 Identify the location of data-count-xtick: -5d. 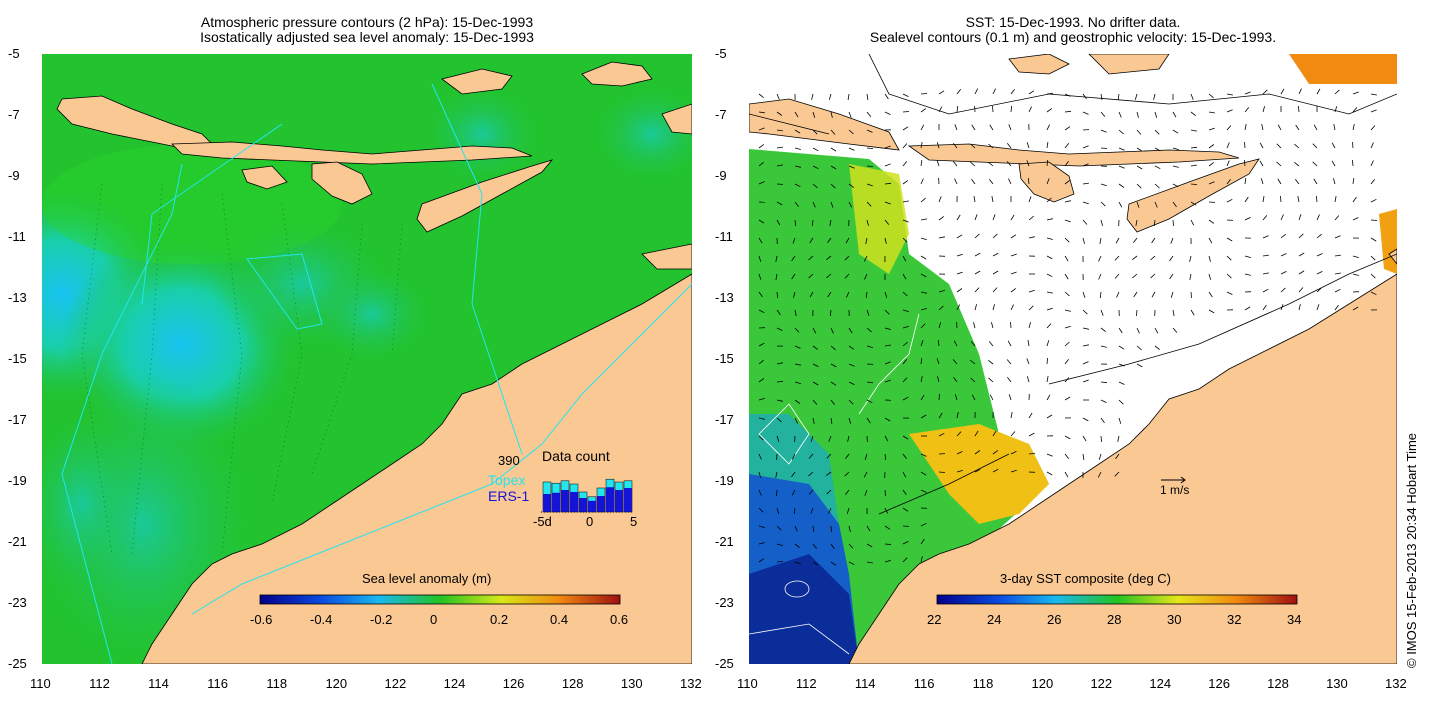
(542, 521).